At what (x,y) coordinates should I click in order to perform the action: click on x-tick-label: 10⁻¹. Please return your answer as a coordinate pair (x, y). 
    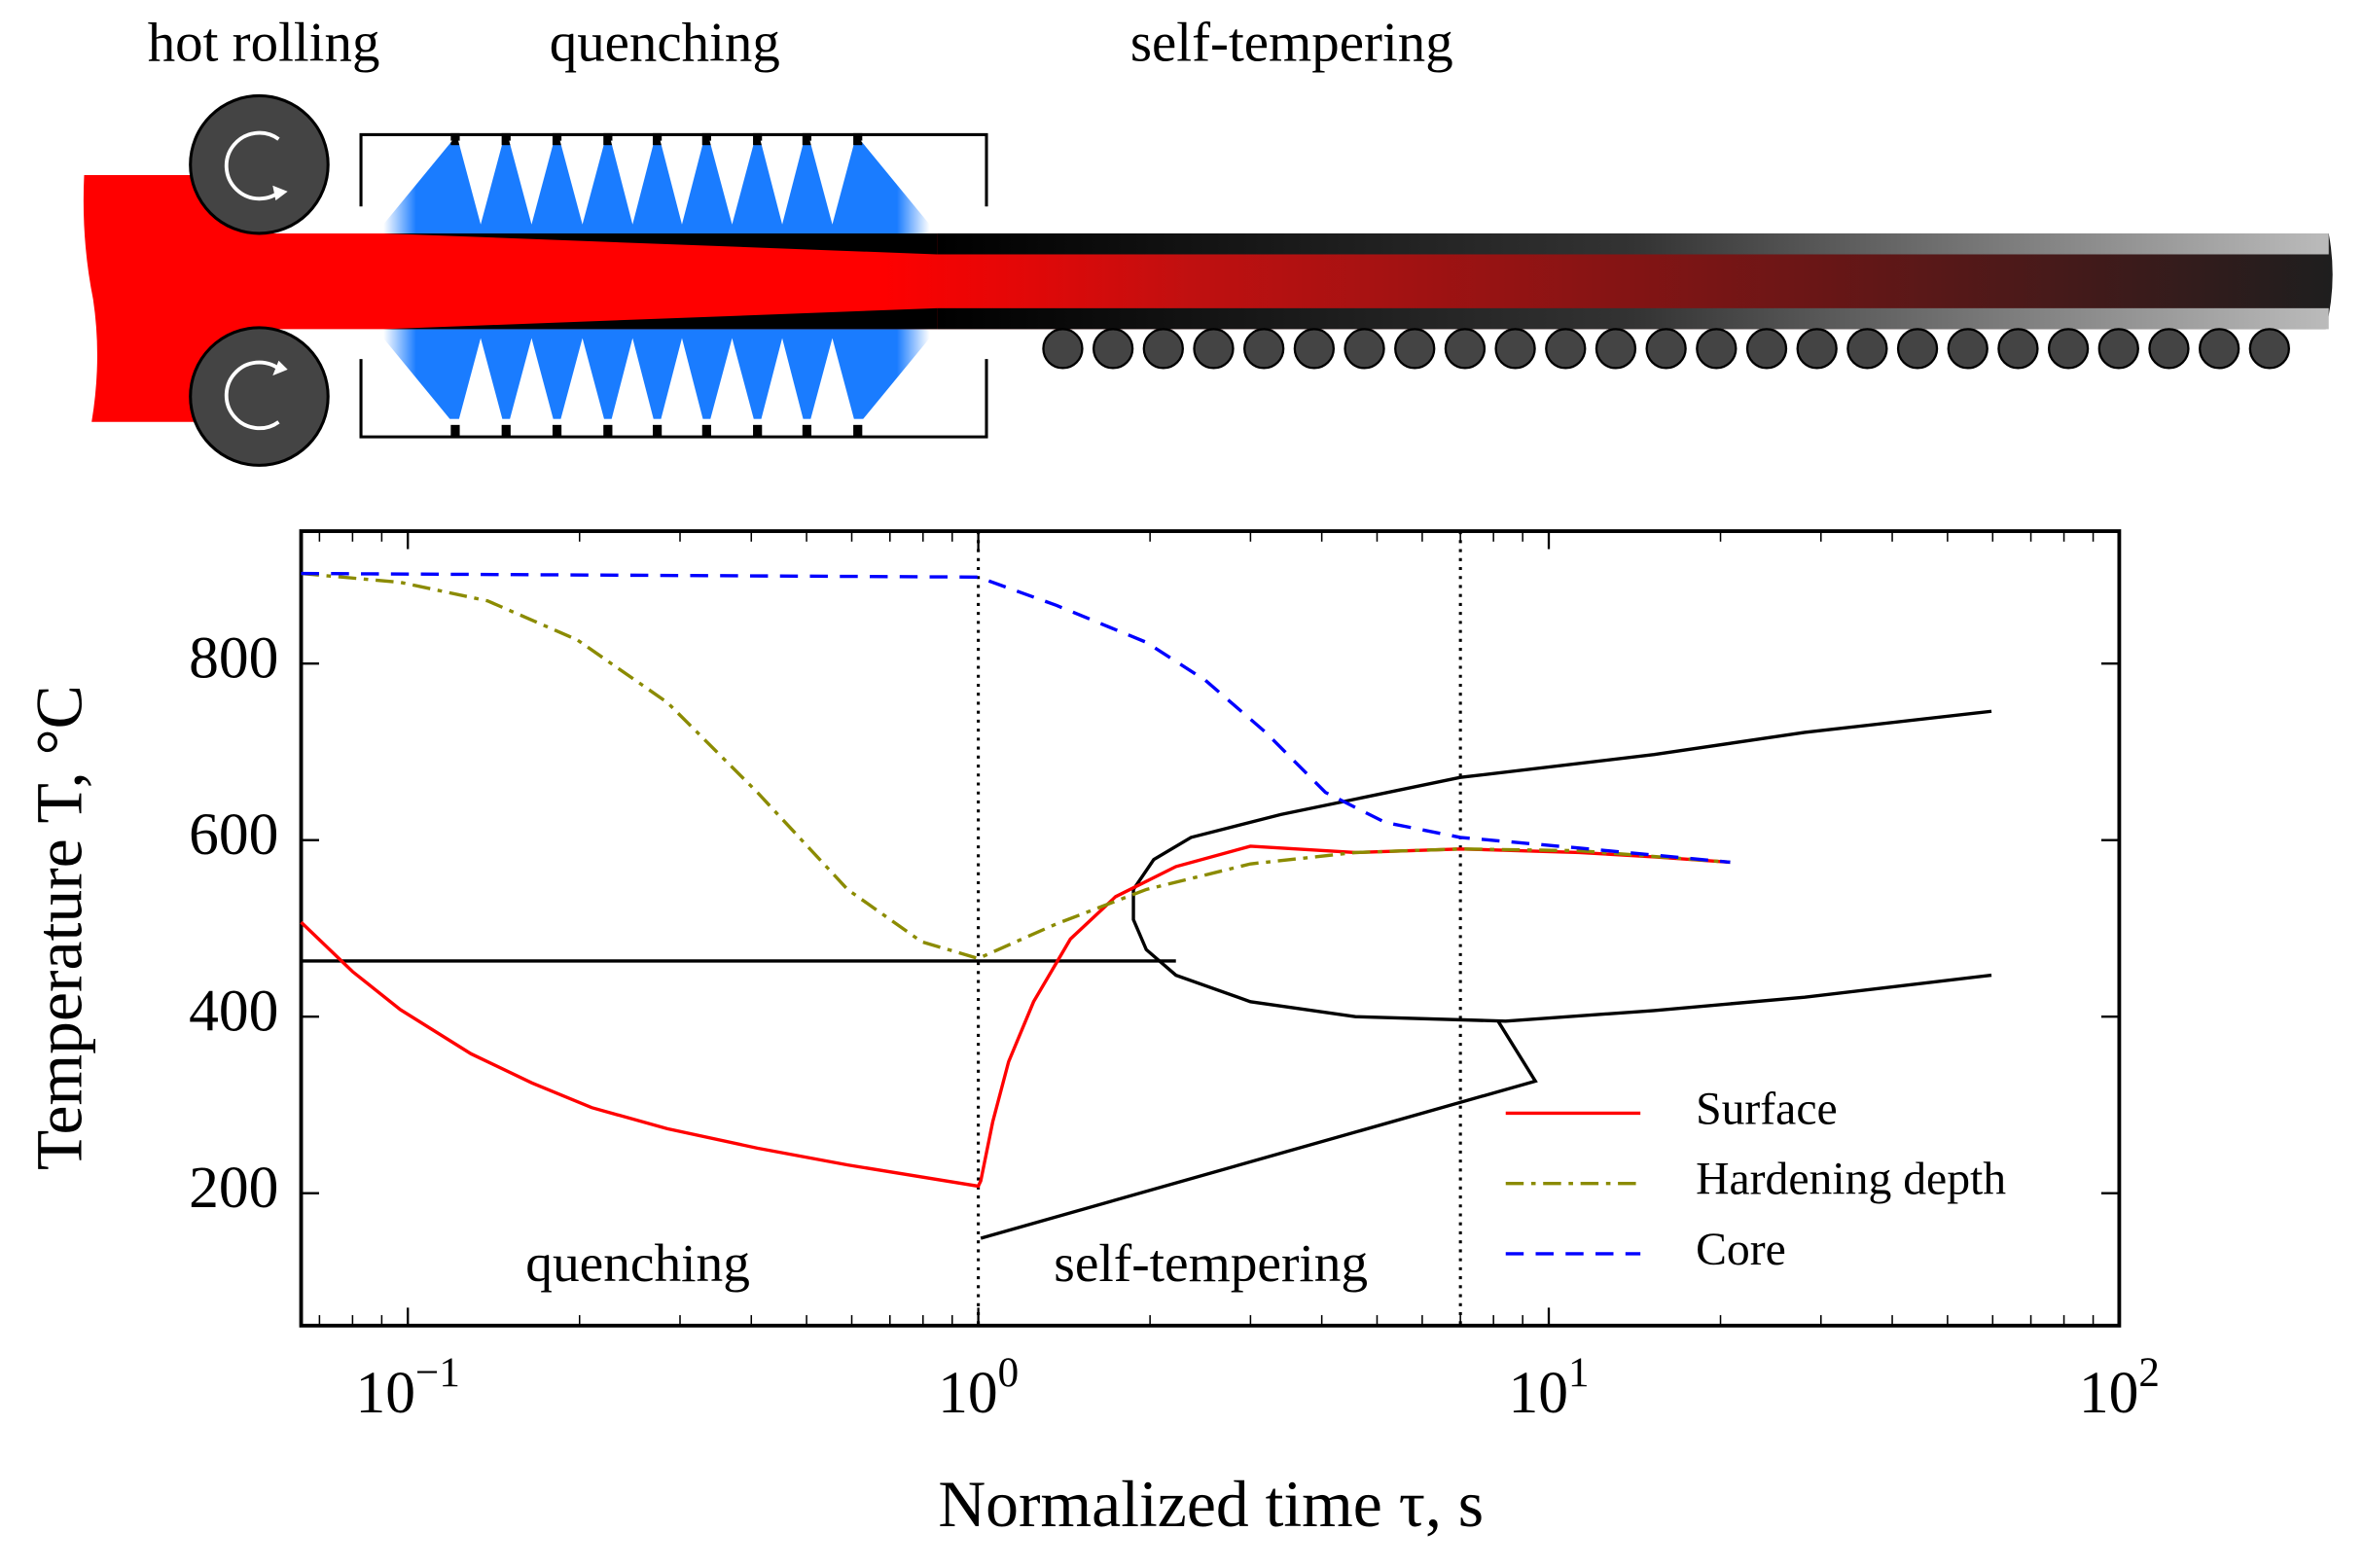
    Looking at the image, I should click on (408, 1388).